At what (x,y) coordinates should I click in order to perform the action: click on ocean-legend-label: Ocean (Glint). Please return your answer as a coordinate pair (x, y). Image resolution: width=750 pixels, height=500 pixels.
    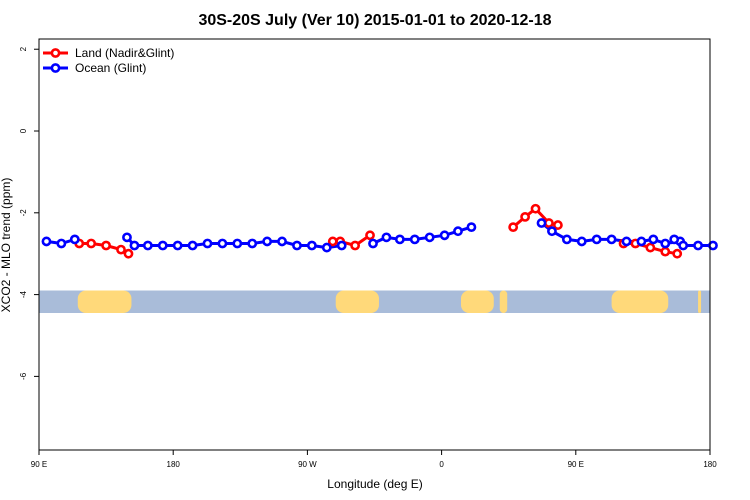
    Looking at the image, I should click on (110, 68).